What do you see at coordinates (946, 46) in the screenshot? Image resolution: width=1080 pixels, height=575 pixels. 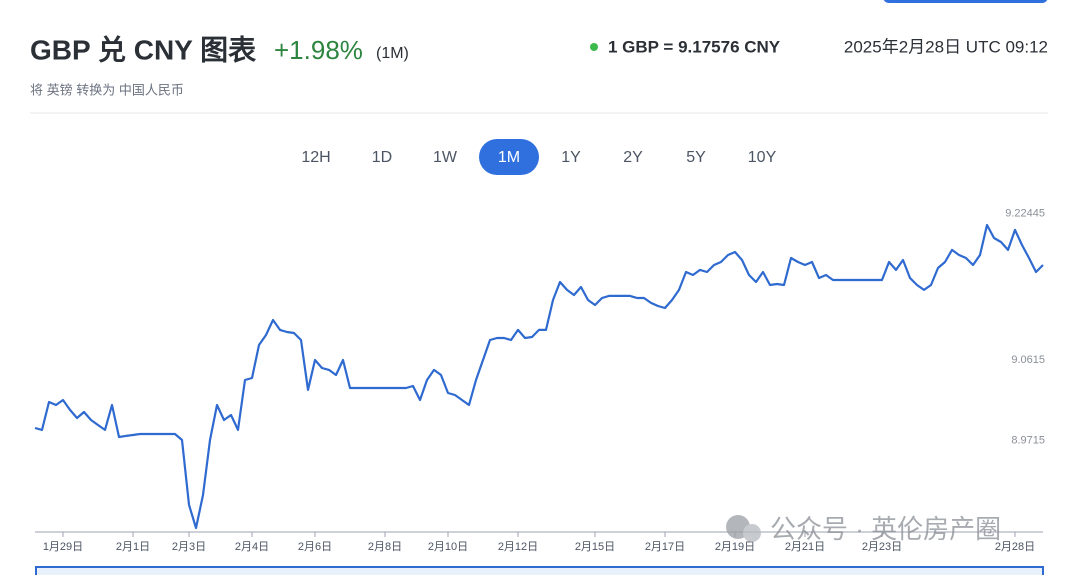 I see `timestamp: 2025年2月28日 UTC 09:12` at bounding box center [946, 46].